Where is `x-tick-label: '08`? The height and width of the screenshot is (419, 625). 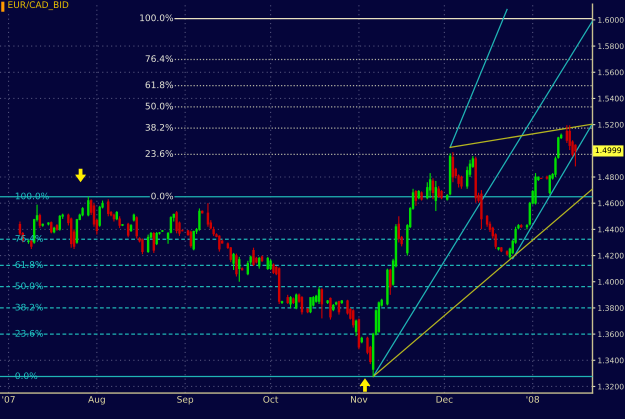 x-tick-label: '08 is located at coordinates (533, 399).